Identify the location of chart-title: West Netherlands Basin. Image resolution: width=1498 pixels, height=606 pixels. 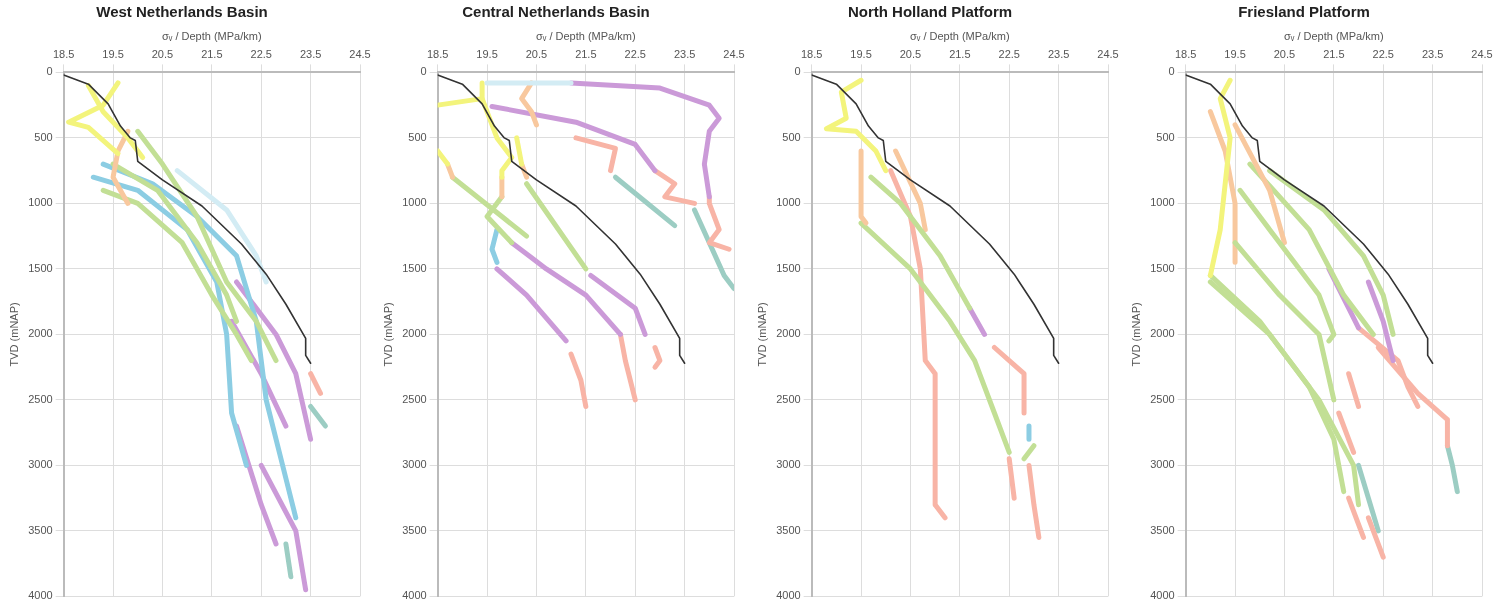
(182, 12).